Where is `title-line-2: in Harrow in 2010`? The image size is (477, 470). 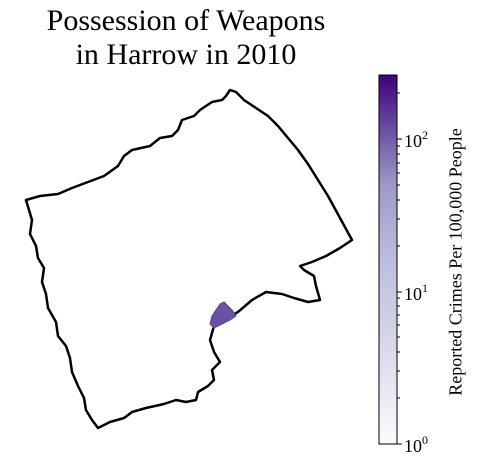 title-line-2: in Harrow in 2010 is located at coordinates (186, 54).